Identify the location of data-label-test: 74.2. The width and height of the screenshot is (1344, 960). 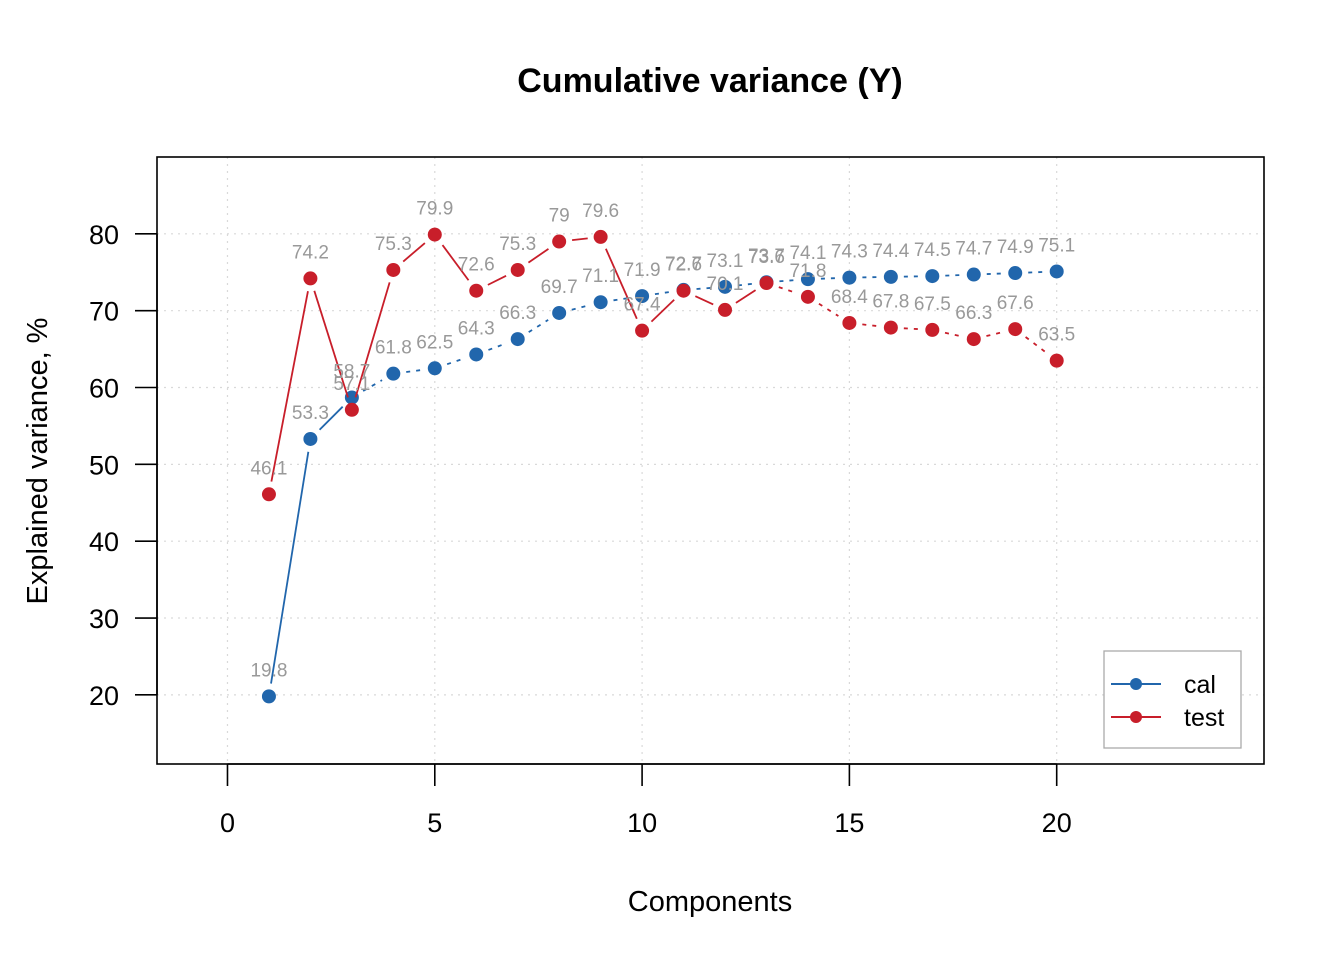
(310, 252).